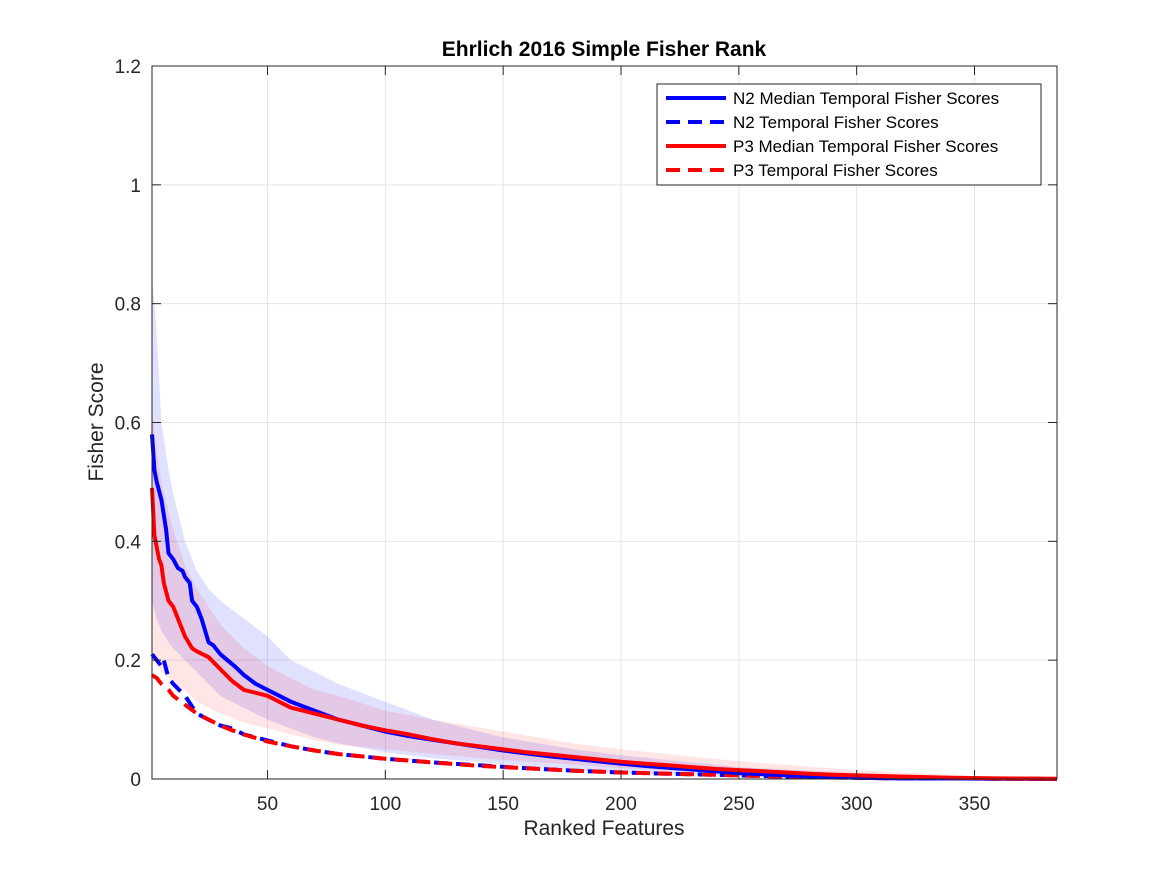 The image size is (1167, 875). Describe the element at coordinates (503, 804) in the screenshot. I see `x-tick-label: 150` at that location.